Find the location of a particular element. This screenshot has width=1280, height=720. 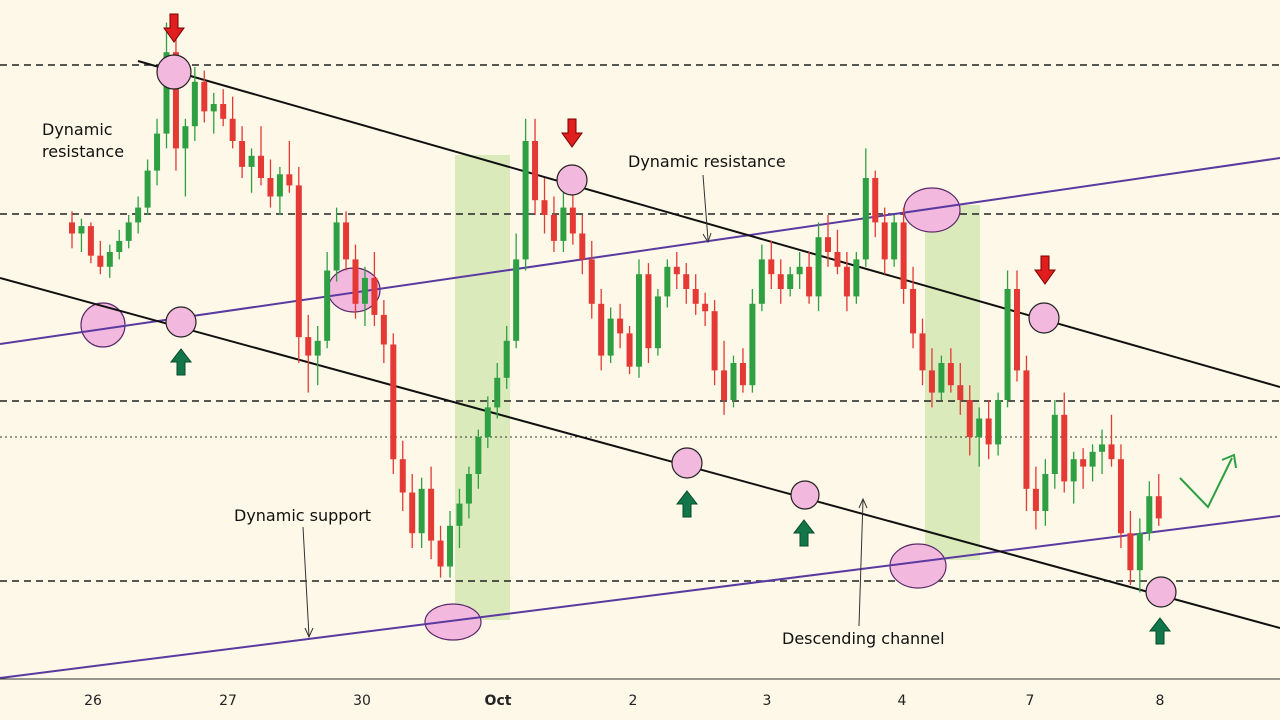

x-tick-3: 3 is located at coordinates (767, 701).